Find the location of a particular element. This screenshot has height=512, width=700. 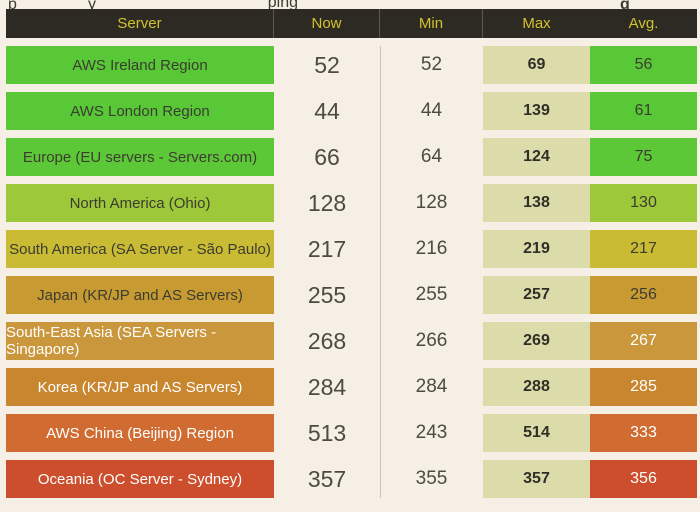

server-name-cell: South America (SA Server - São Paulo) is located at coordinates (140, 249).